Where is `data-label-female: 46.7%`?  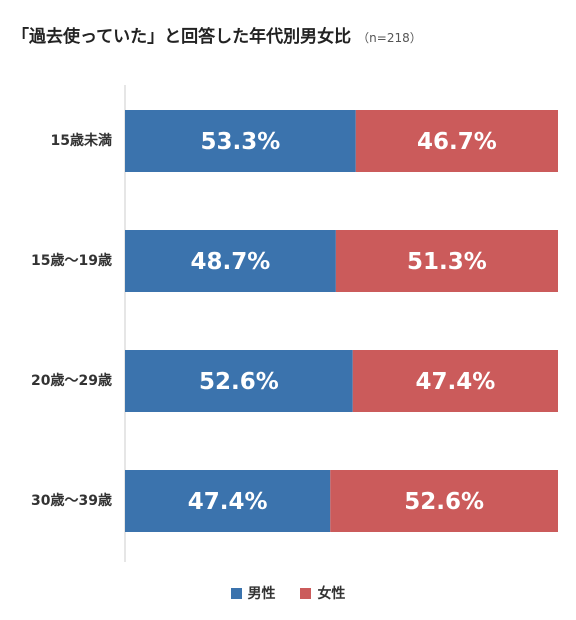 data-label-female: 46.7% is located at coordinates (457, 142).